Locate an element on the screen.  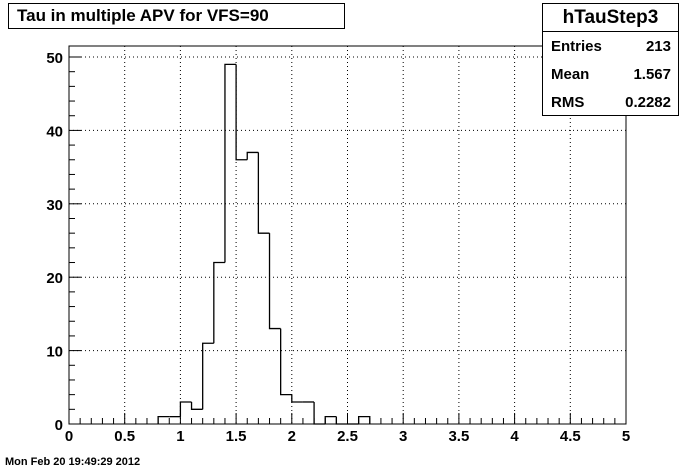
x-tick-label: 0.5 is located at coordinates (124, 436).